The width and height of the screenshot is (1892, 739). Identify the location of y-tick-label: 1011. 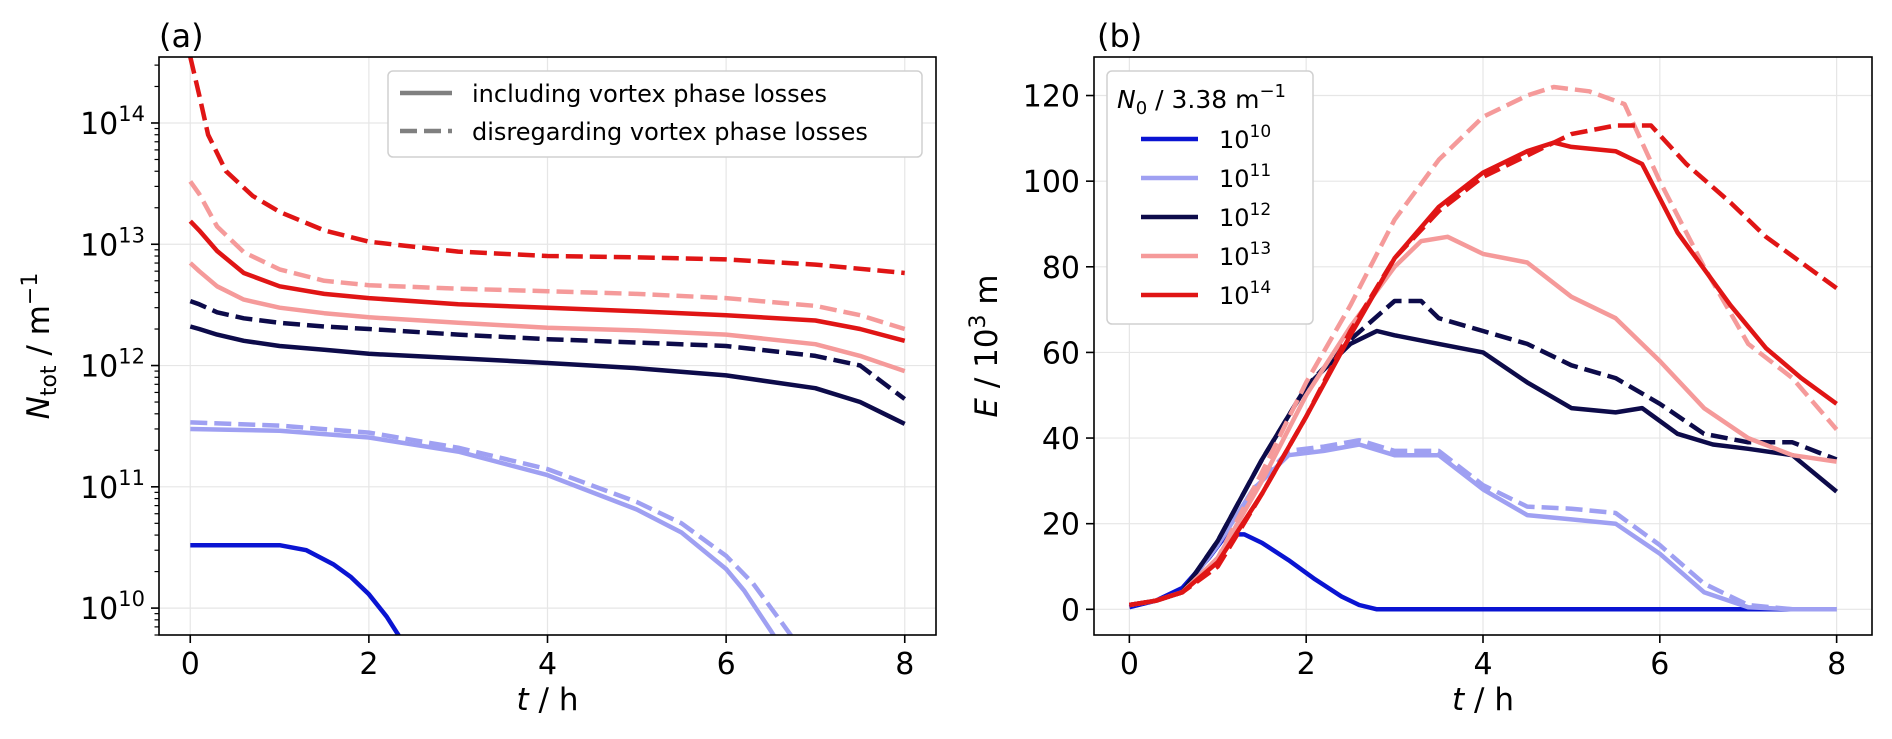
(112, 486).